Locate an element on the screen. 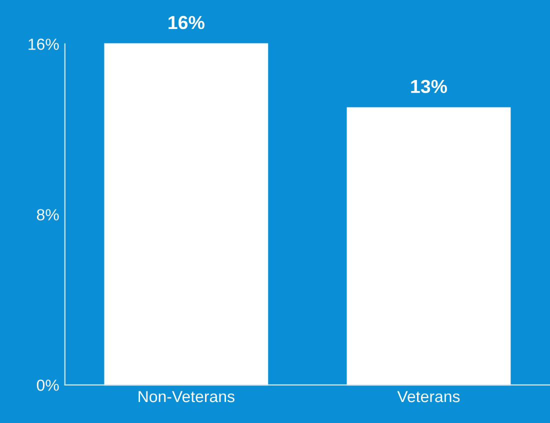 The width and height of the screenshot is (550, 423). x-tick-label: Veterans is located at coordinates (428, 396).